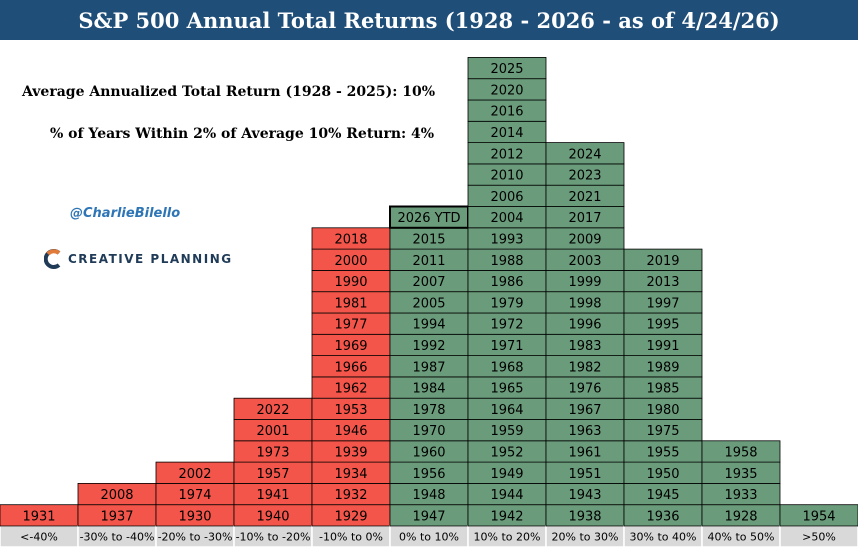 This screenshot has width=858, height=547. Describe the element at coordinates (584, 410) in the screenshot. I see `year-label: 1967` at that location.